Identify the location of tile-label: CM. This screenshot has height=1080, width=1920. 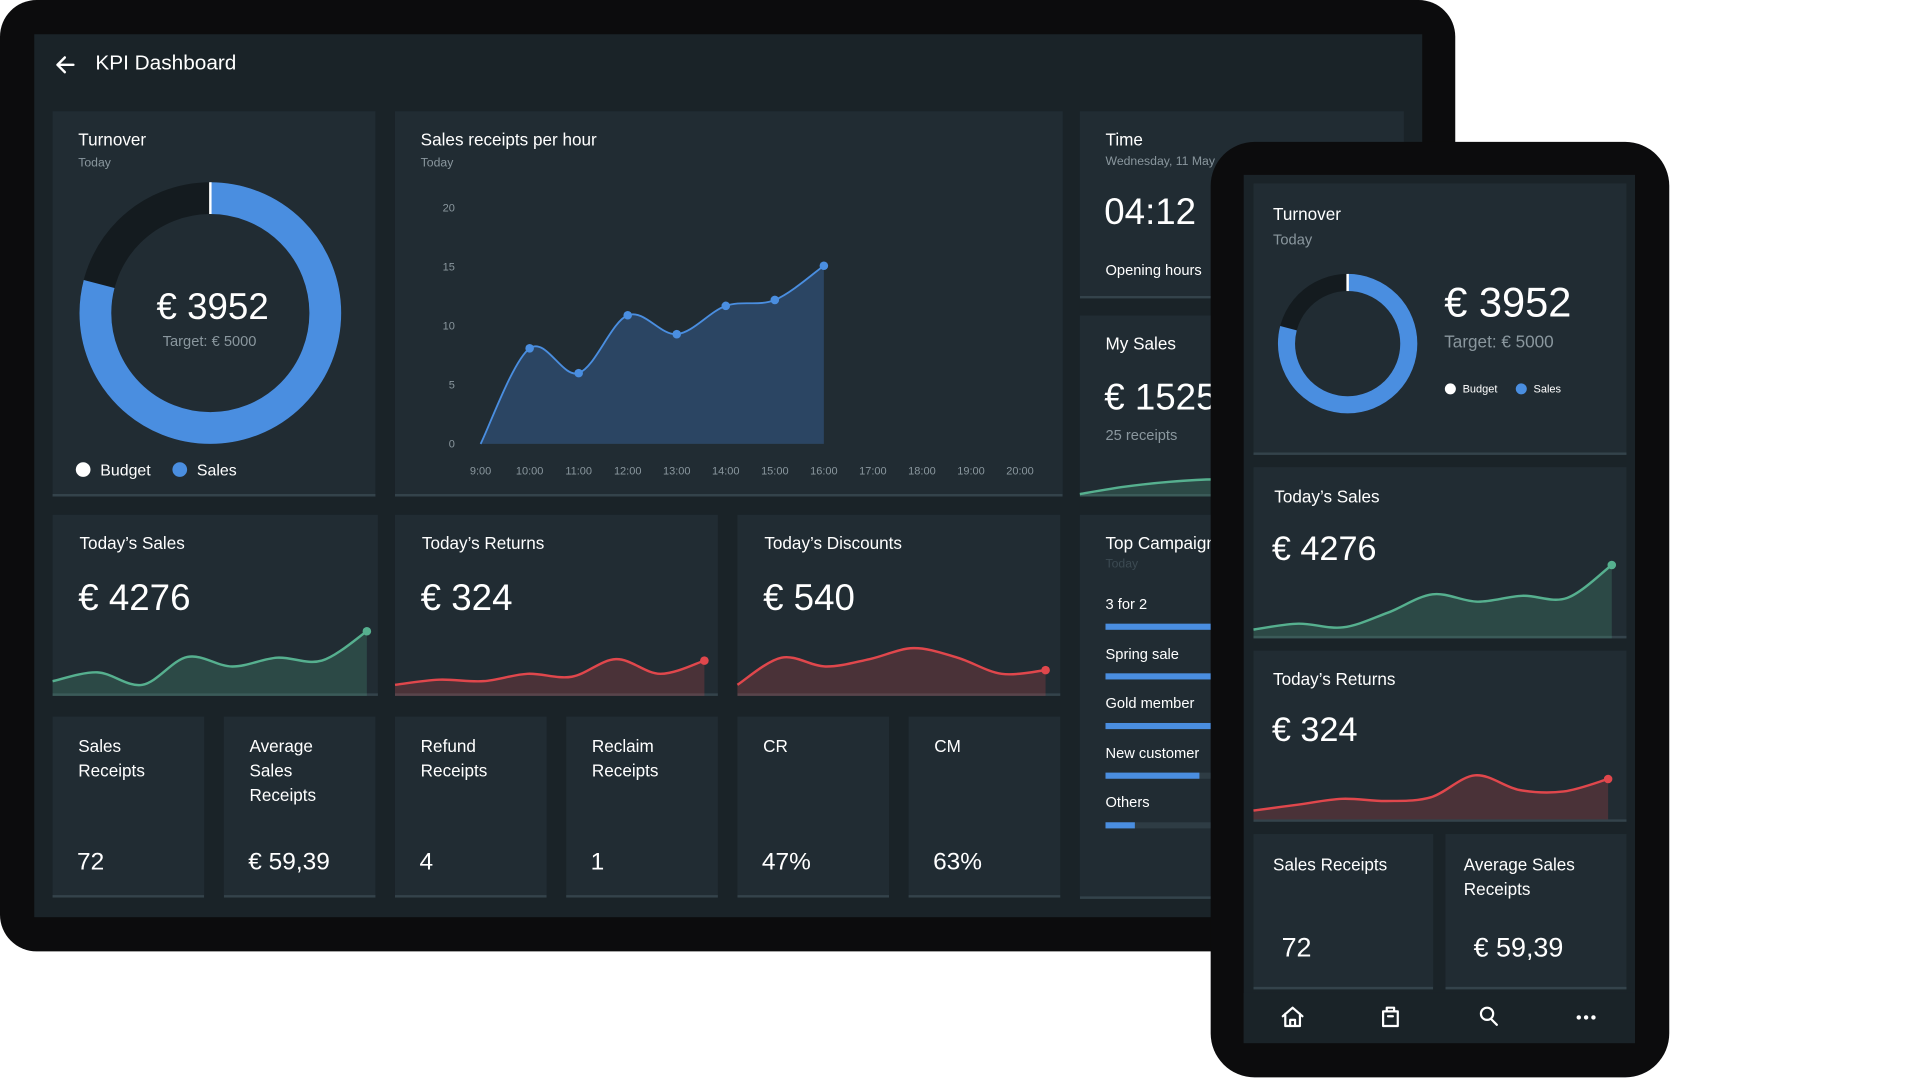
(947, 746).